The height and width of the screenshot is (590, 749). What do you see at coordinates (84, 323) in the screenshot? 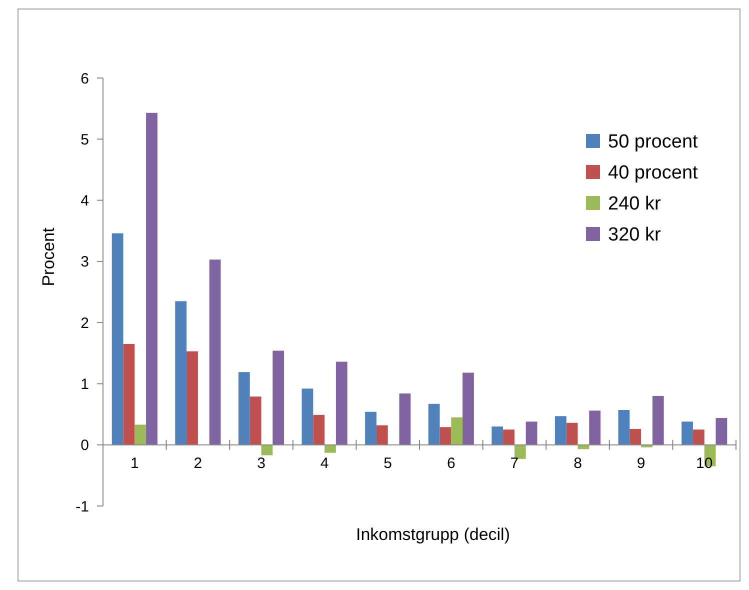
I see `y-tick-label: 2` at bounding box center [84, 323].